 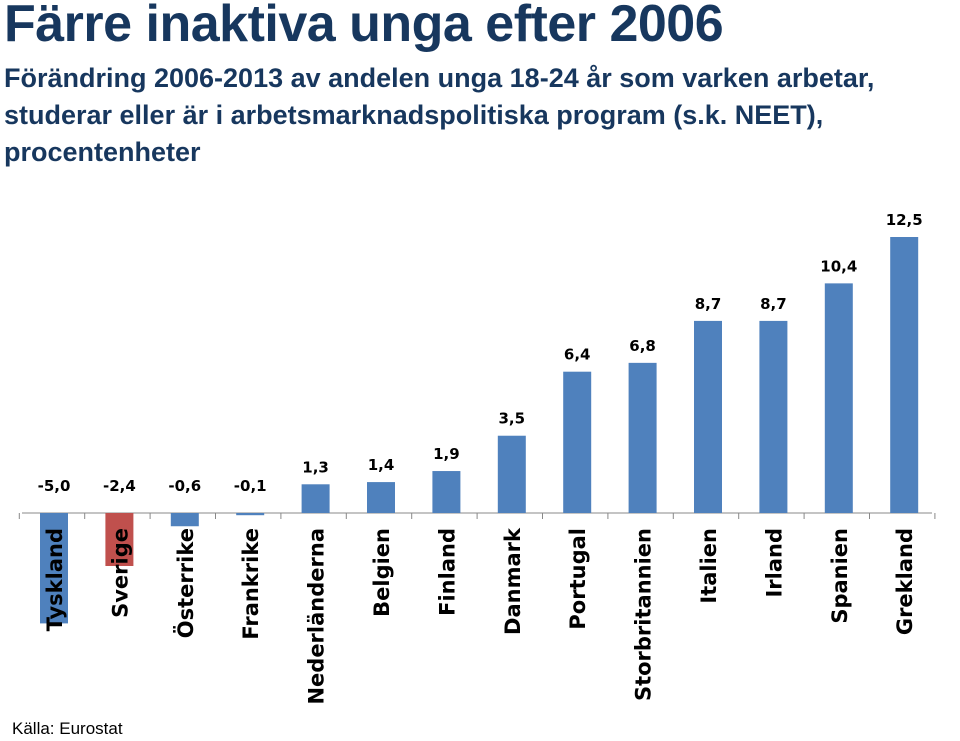 I want to click on category-label: Belgien, so click(x=382, y=572).